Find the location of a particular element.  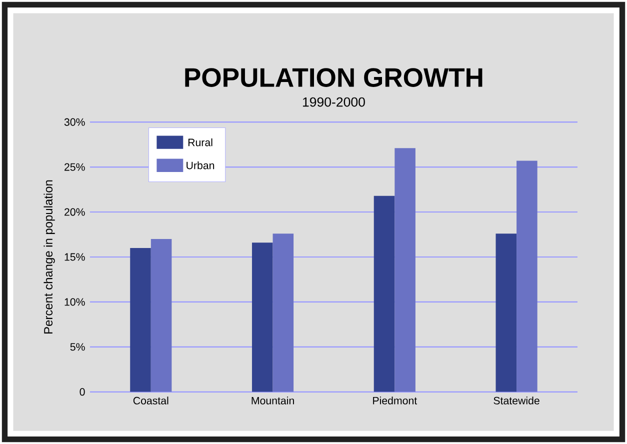

y-tick-label: 0 is located at coordinates (82, 392).